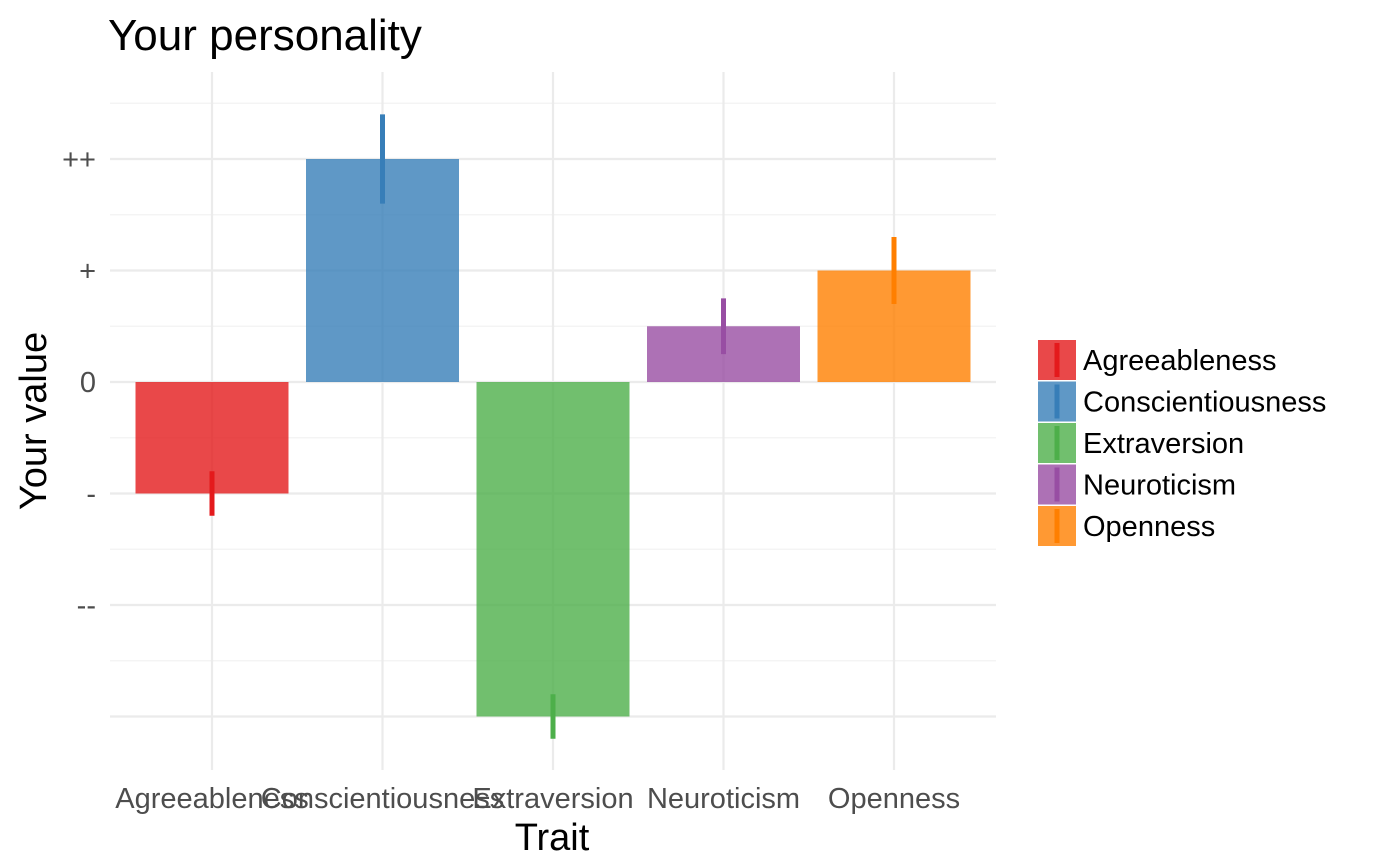 The width and height of the screenshot is (1400, 865). Describe the element at coordinates (91, 495) in the screenshot. I see `y-tick-label: -` at that location.